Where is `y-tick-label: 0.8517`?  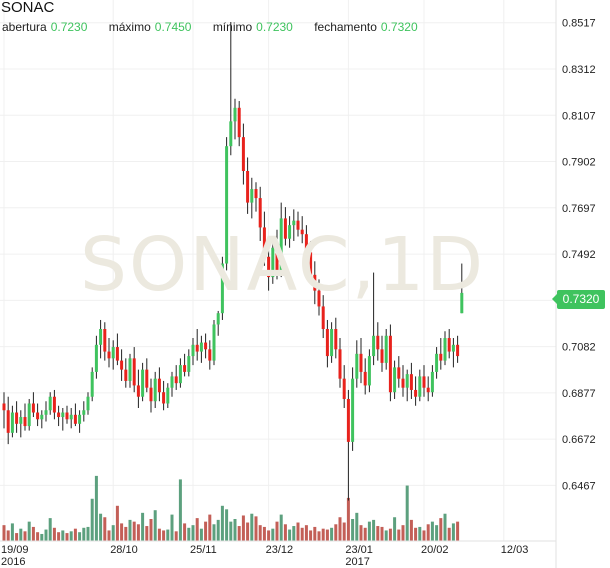 y-tick-label: 0.8517 is located at coordinates (579, 24).